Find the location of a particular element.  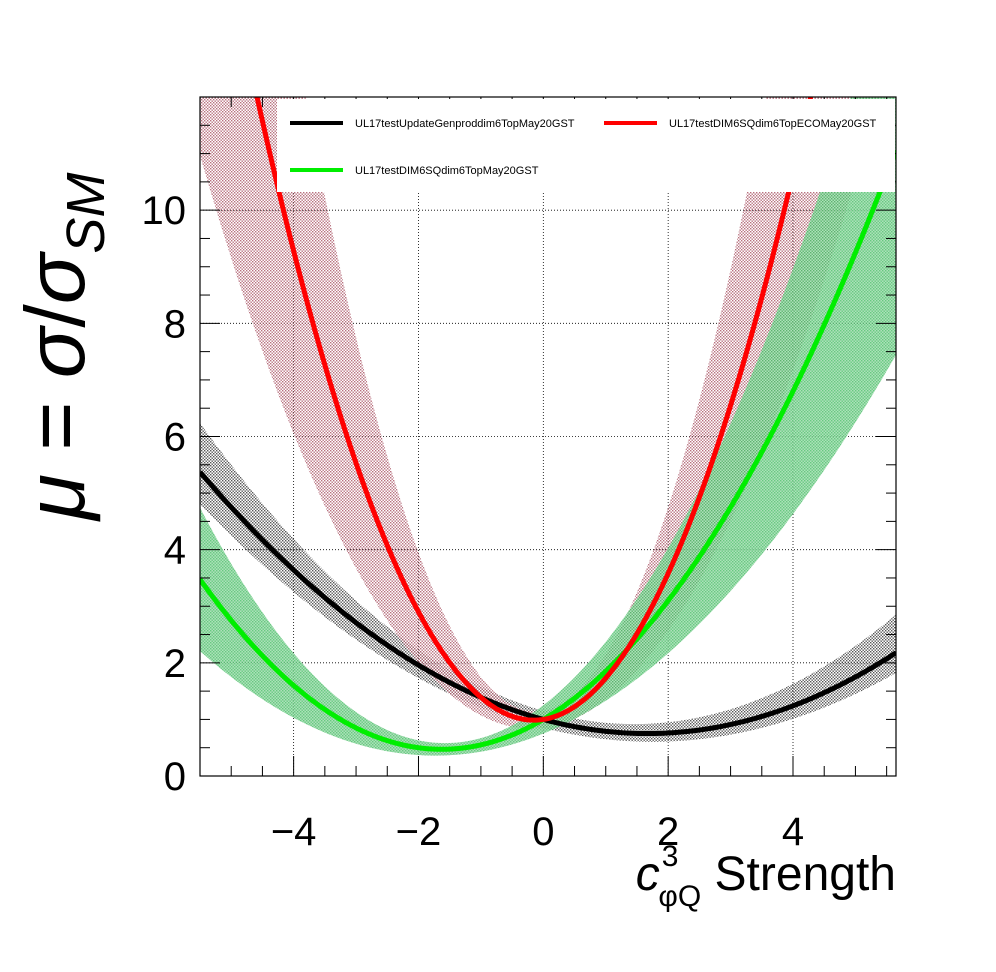

y-axis-title-slash: / is located at coordinates (55, 316).